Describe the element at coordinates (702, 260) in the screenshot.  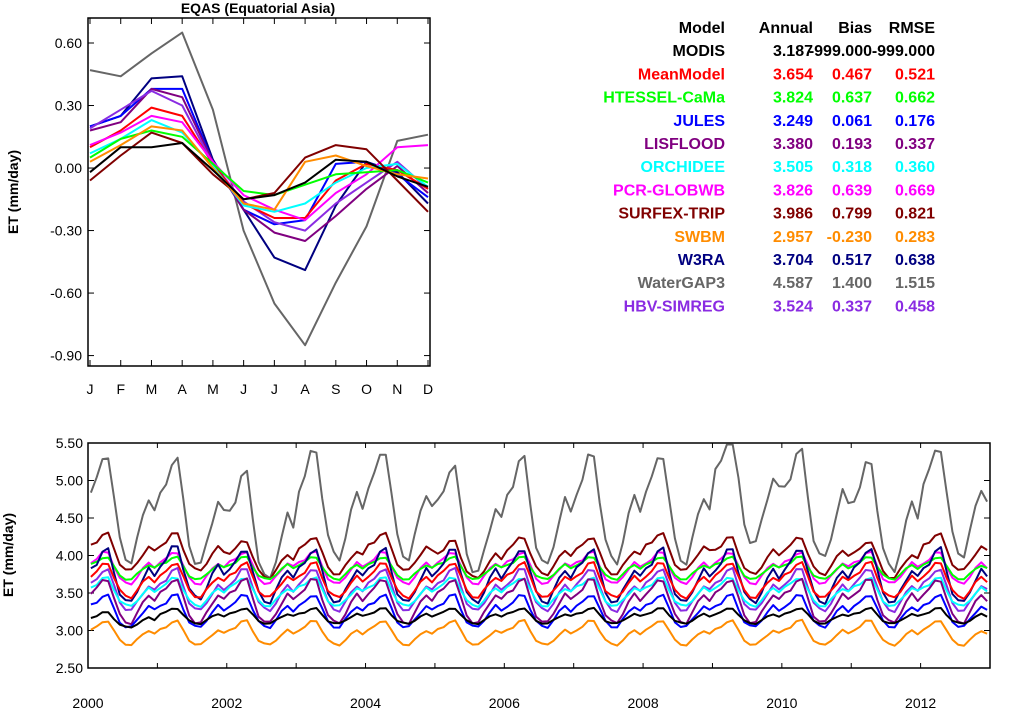
I see `table-cell: W3RA` at that location.